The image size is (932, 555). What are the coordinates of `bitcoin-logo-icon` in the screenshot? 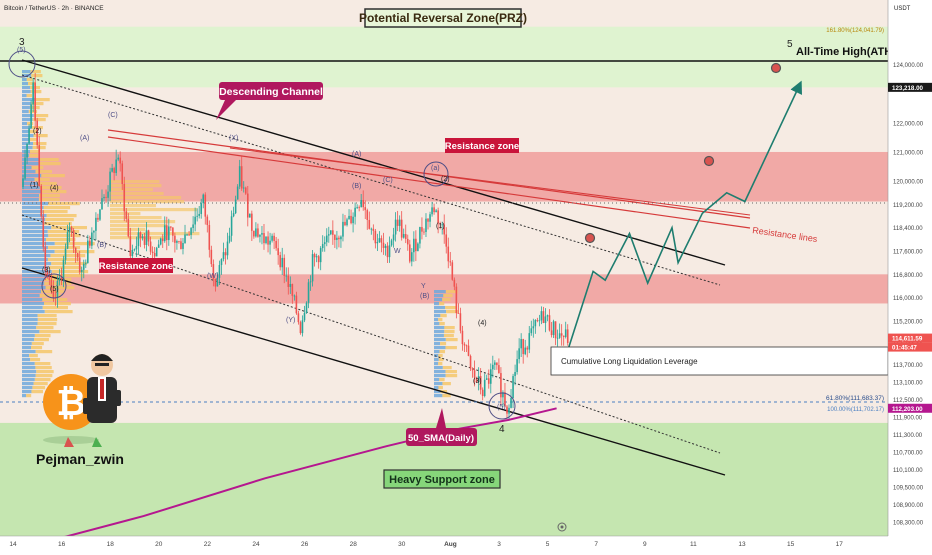 It's located at (71, 402).